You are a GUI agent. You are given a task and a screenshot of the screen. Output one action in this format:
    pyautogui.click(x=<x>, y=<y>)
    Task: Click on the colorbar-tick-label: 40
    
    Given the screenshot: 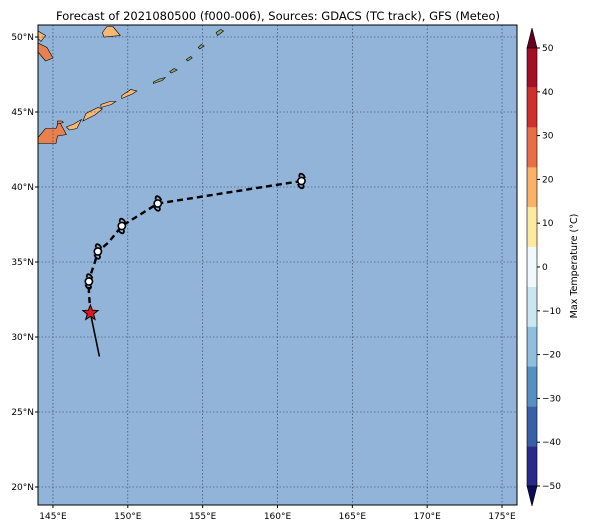 What is the action you would take?
    pyautogui.click(x=548, y=93)
    